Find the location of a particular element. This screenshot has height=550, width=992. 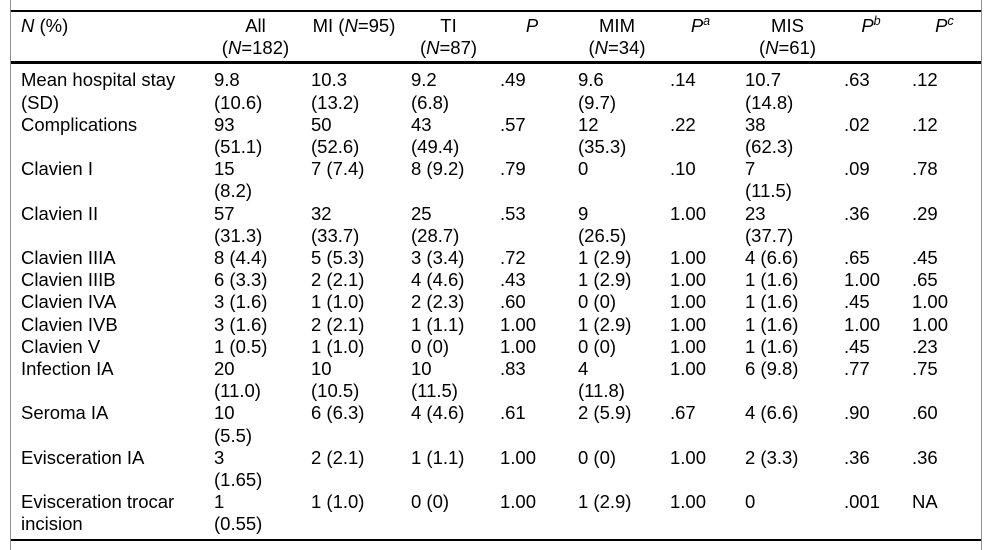

data-cell: 3 (1.65) is located at coordinates (238, 468).